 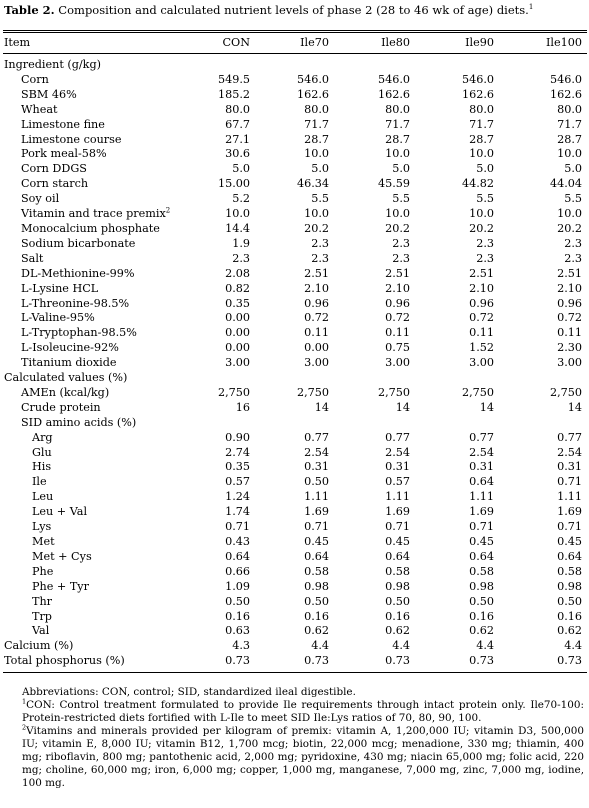 I want to click on cell-value: 0.57, so click(x=397, y=482).